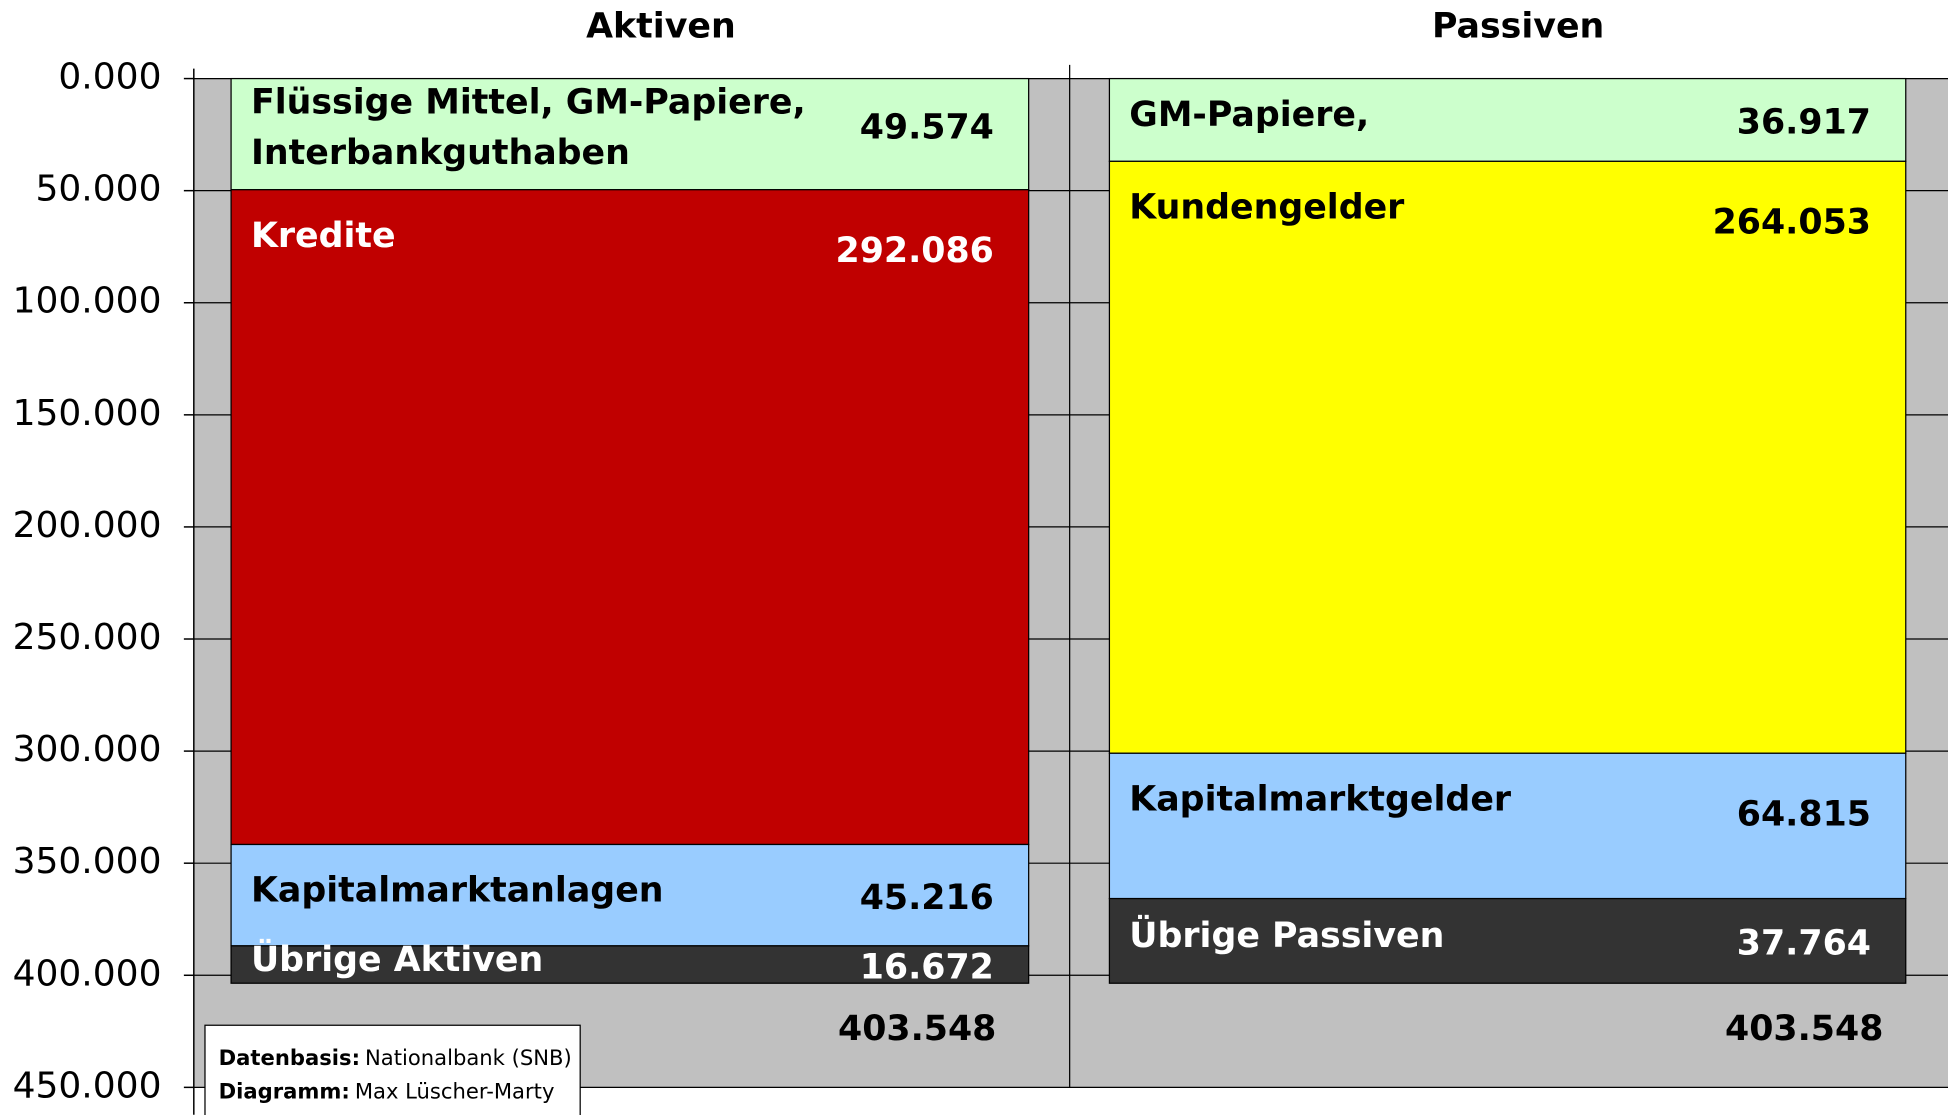  I want to click on y-tick-label: 100.000, so click(87, 301).